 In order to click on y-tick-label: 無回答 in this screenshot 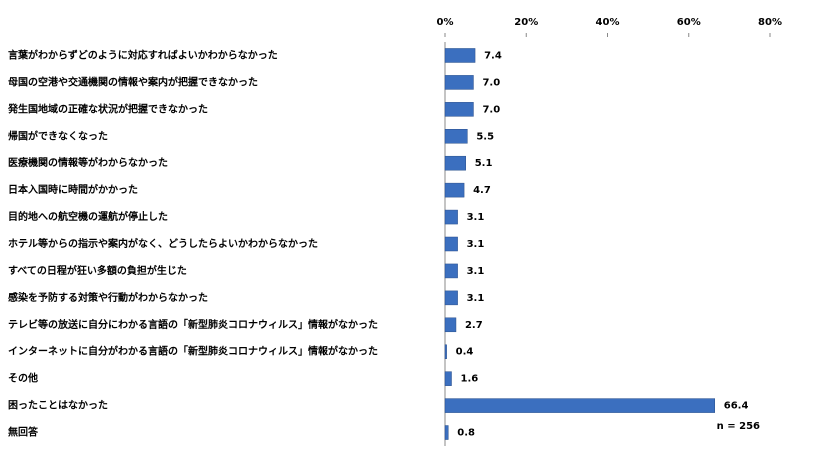, I will do `click(23, 432)`.